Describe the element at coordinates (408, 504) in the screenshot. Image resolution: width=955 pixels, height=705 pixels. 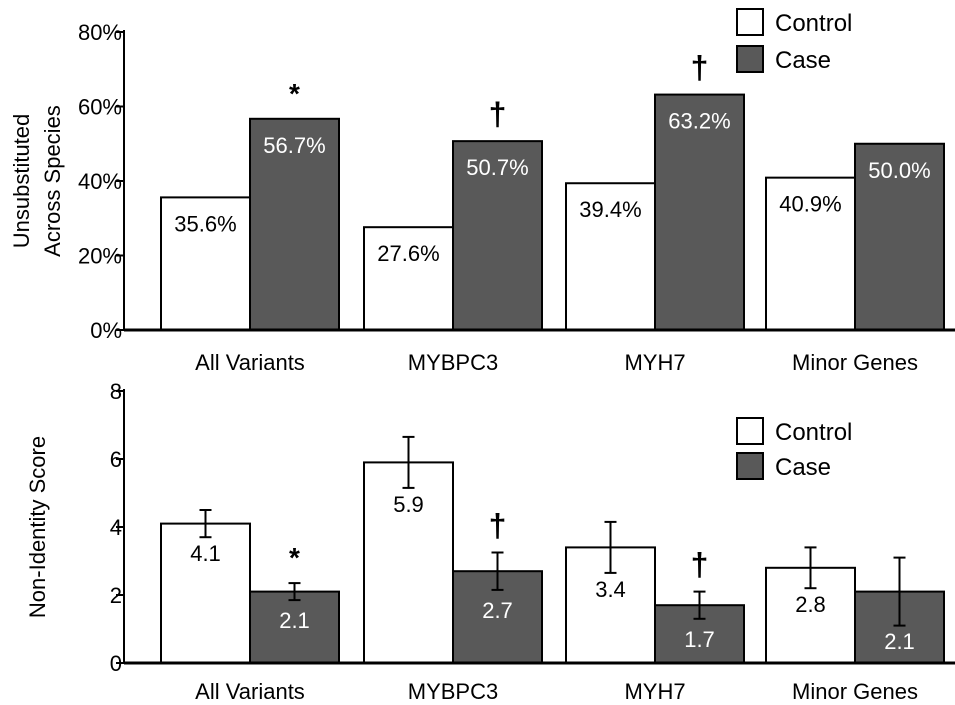
I see `bar-value-label: 5.9` at that location.